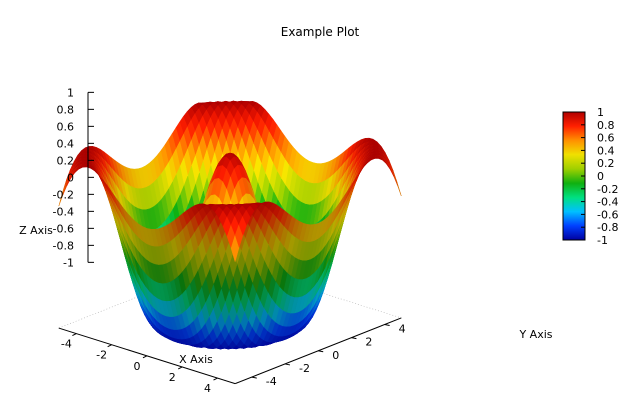 The height and width of the screenshot is (420, 640). I want to click on colorbar-tick-label: 0, so click(600, 176).